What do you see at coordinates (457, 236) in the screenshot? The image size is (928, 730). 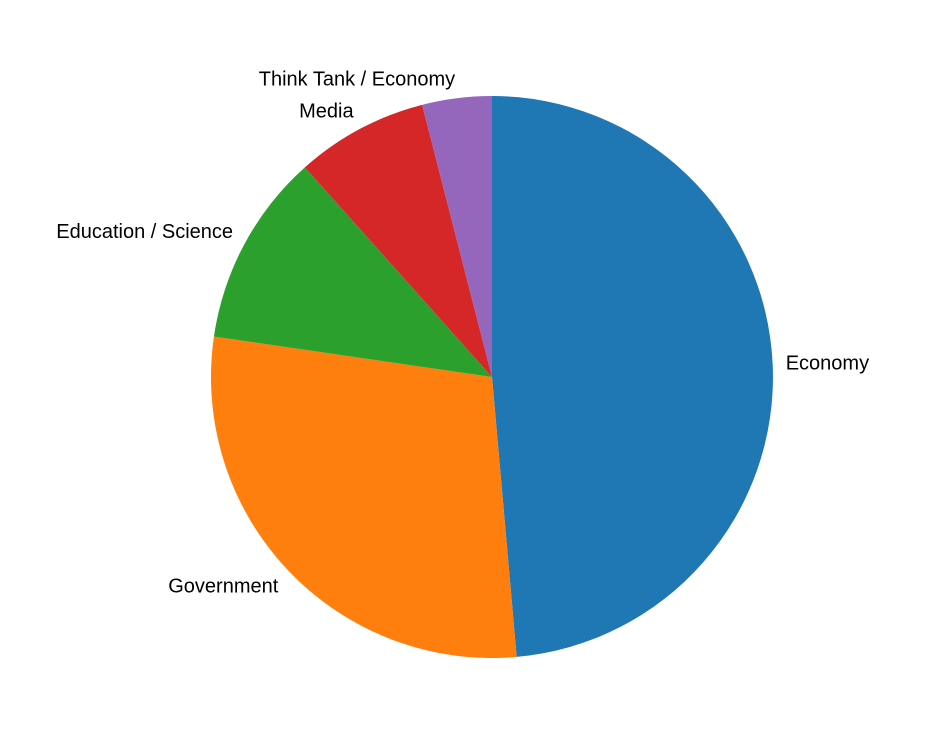 I see `pie-slice-think-tank-economy` at bounding box center [457, 236].